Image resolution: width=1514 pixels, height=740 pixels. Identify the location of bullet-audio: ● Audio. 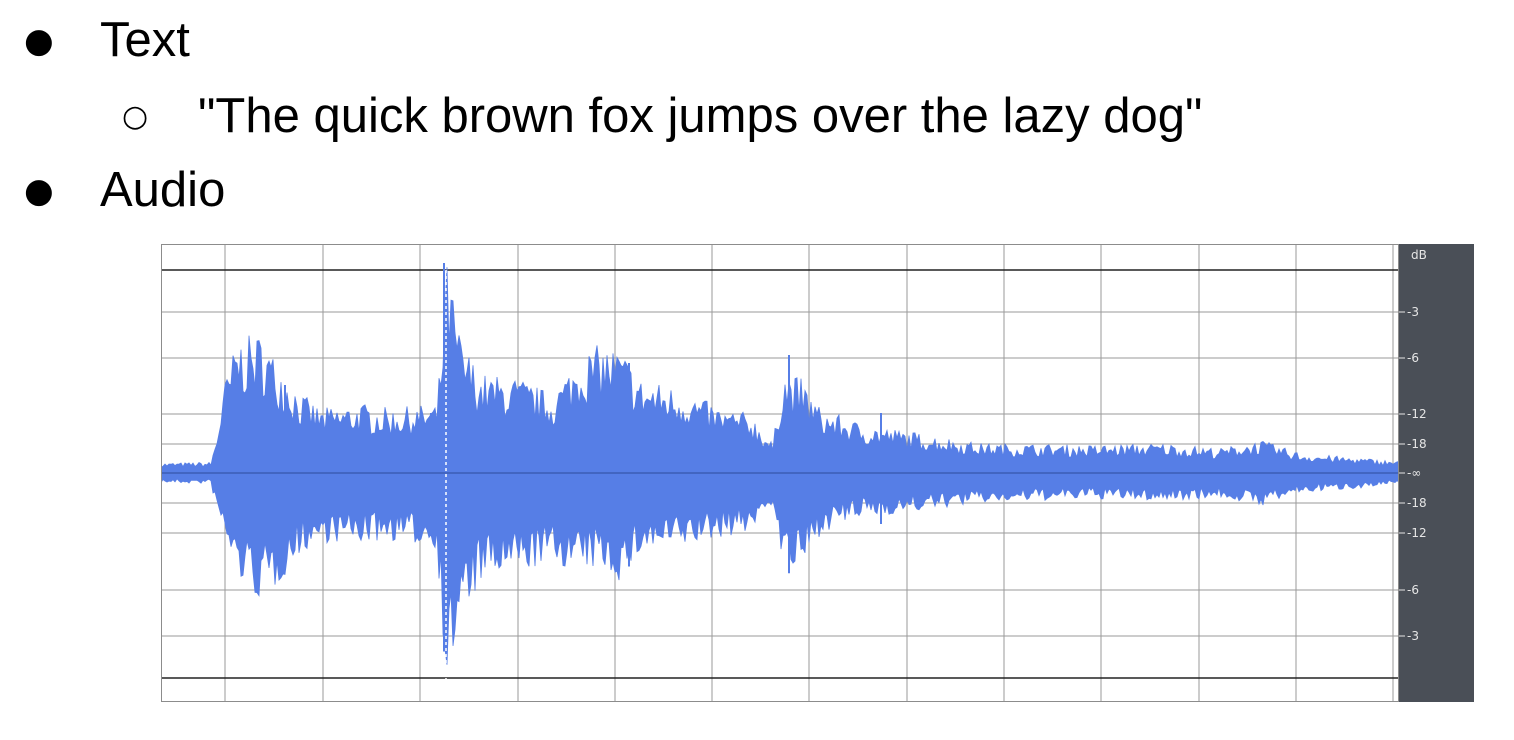
(125, 190).